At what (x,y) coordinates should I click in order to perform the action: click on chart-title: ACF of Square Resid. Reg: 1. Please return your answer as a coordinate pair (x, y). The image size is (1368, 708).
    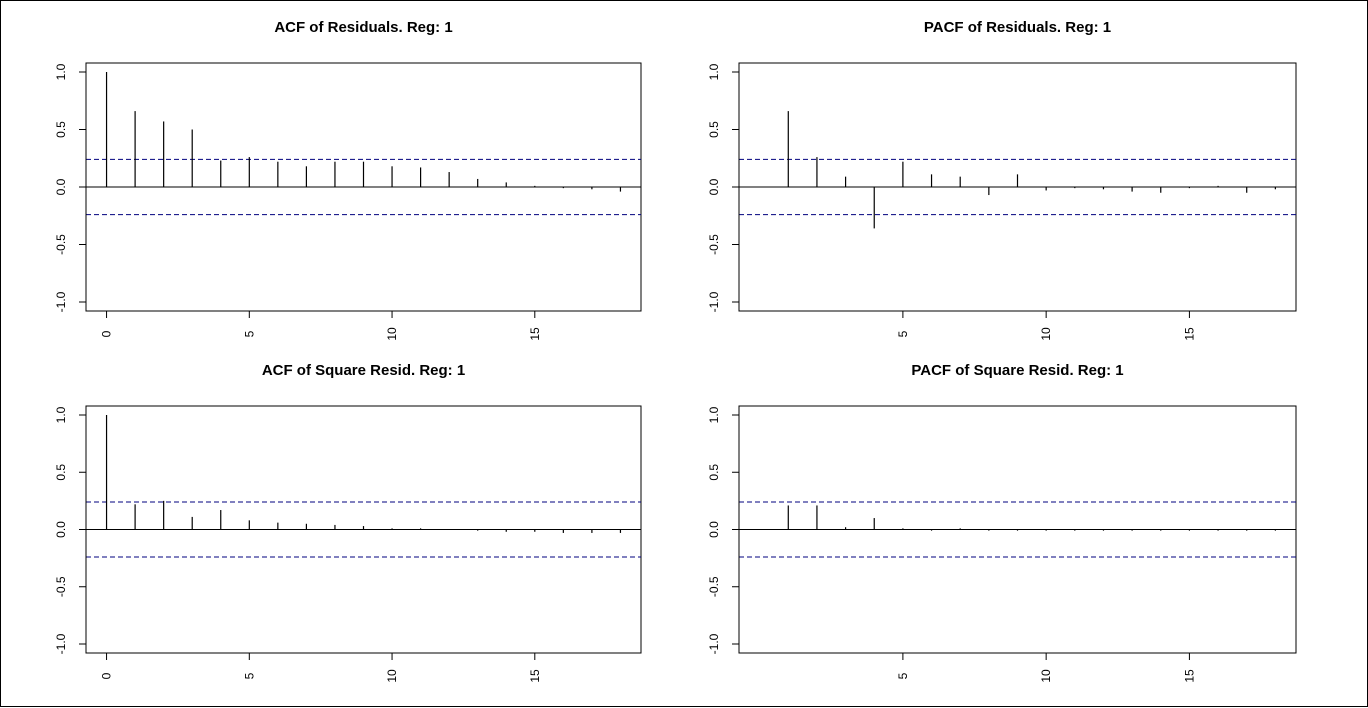
    Looking at the image, I should click on (363, 370).